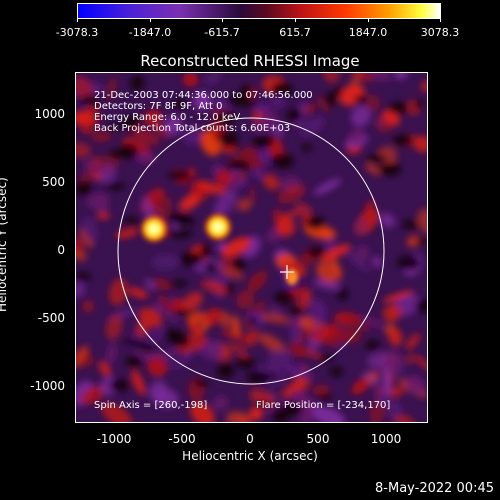 The image size is (500, 500). What do you see at coordinates (154, 229) in the screenshot?
I see `bright-source` at bounding box center [154, 229].